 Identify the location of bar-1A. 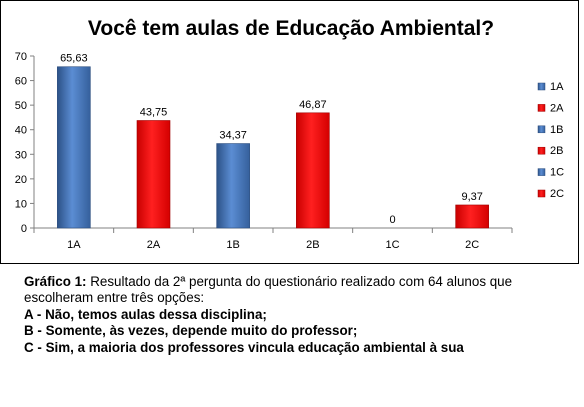
(74, 147).